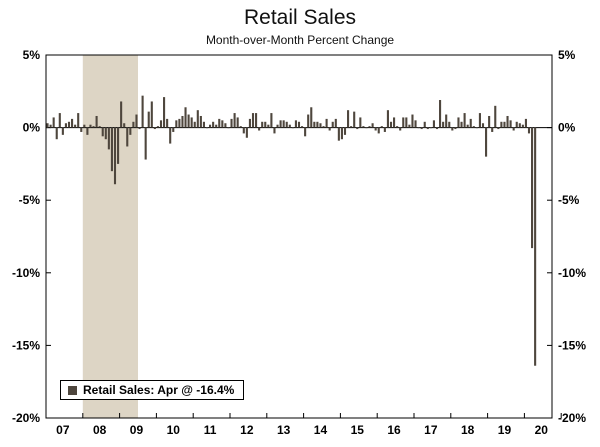 This screenshot has width=600, height=447. What do you see at coordinates (72, 390) in the screenshot?
I see `legend-series-marker-icon` at bounding box center [72, 390].